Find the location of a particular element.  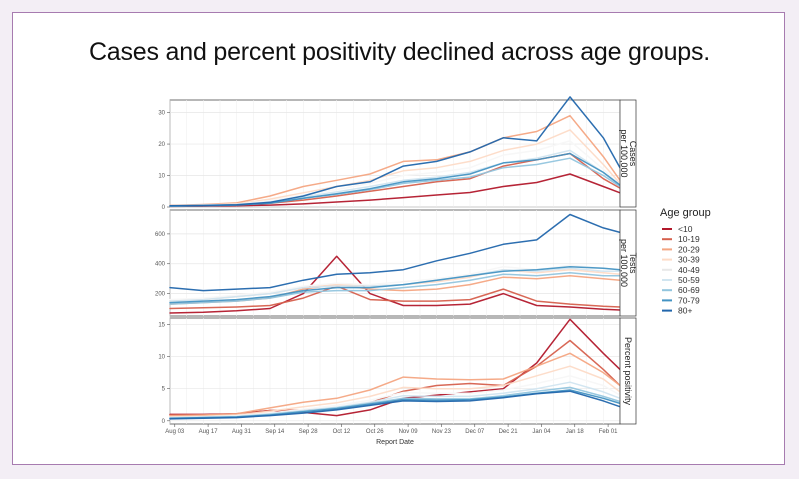

y-tick-label: 15 is located at coordinates (161, 325).